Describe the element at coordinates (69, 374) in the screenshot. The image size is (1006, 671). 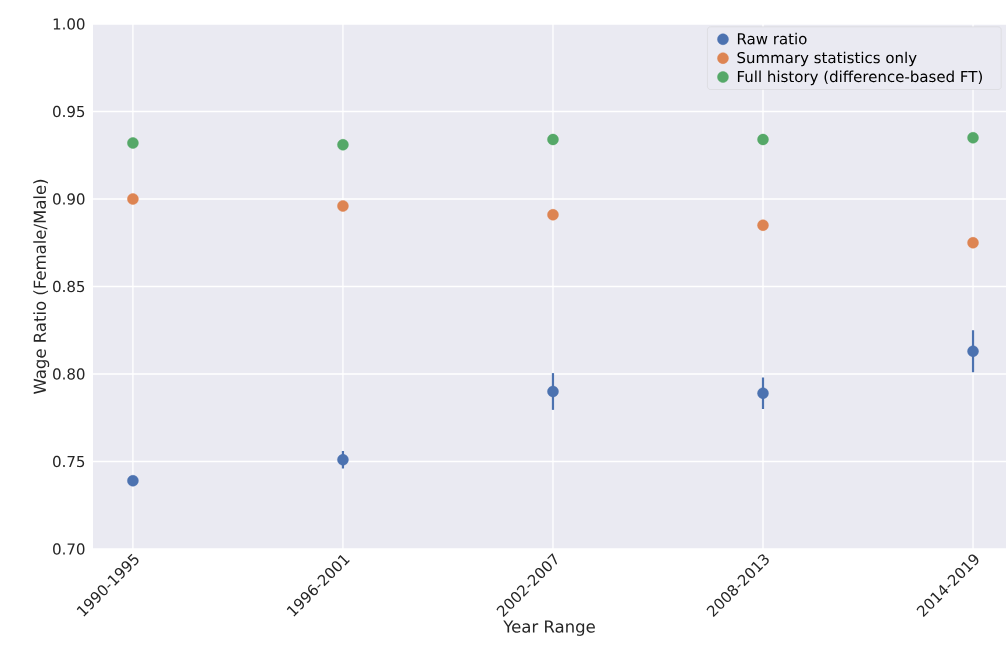
I see `y-tick-label: 0.80` at that location.